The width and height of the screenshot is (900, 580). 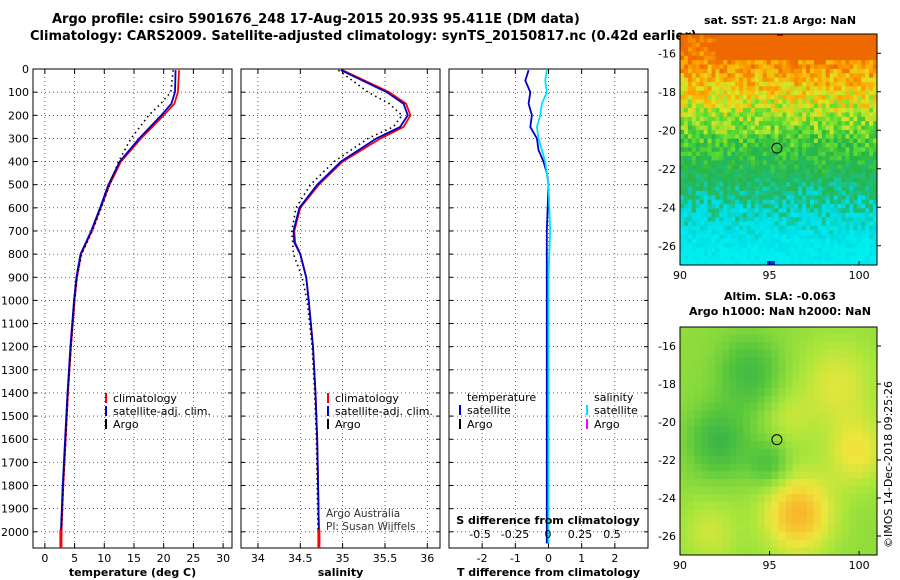 I want to click on x-tick-label: 36, so click(x=427, y=558).